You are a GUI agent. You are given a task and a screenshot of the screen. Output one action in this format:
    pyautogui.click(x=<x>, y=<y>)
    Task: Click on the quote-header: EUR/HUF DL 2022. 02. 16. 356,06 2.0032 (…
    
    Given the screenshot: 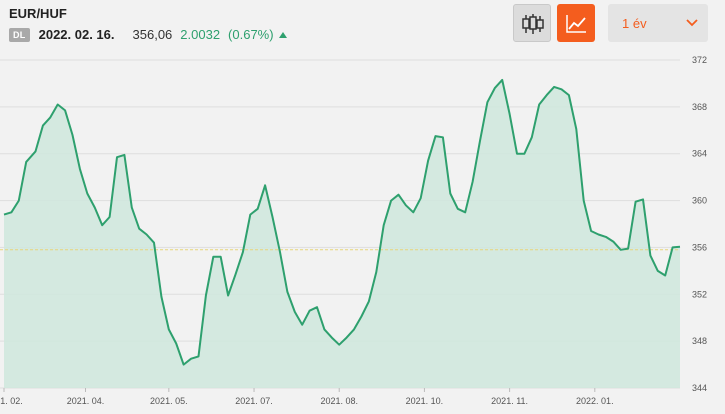 What is the action you would take?
    pyautogui.click(x=362, y=28)
    